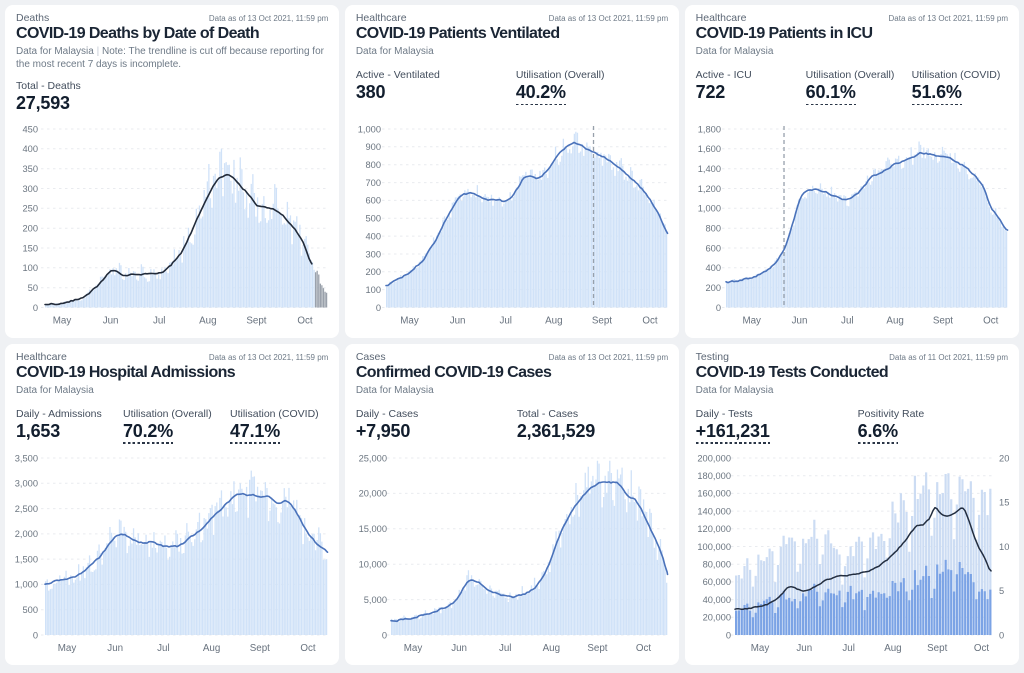  Describe the element at coordinates (1004, 502) in the screenshot. I see `svg-text: 15` at that location.